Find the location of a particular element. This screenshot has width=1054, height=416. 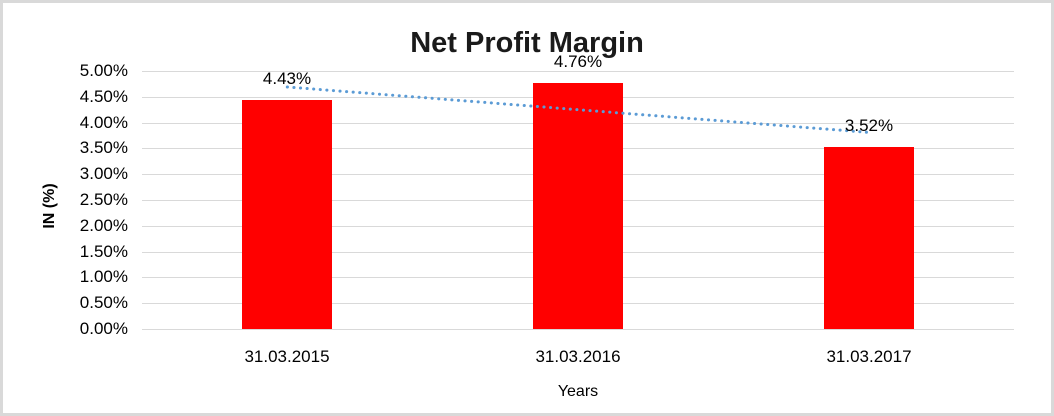

y-tick-label: 4.00% is located at coordinates (103, 122).